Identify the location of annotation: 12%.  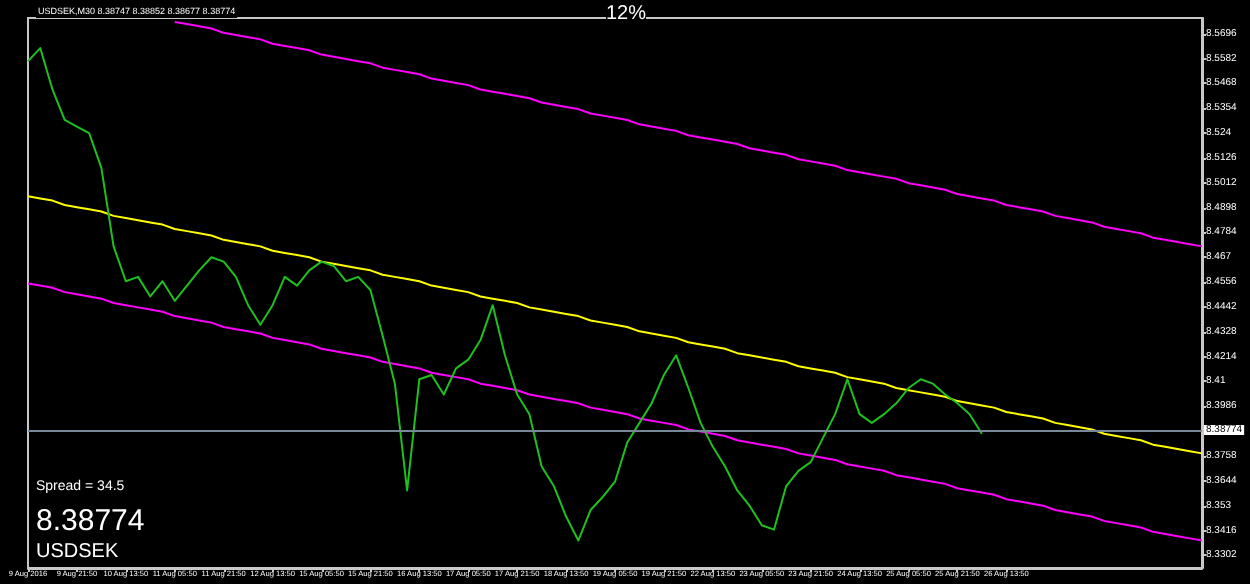
(626, 14).